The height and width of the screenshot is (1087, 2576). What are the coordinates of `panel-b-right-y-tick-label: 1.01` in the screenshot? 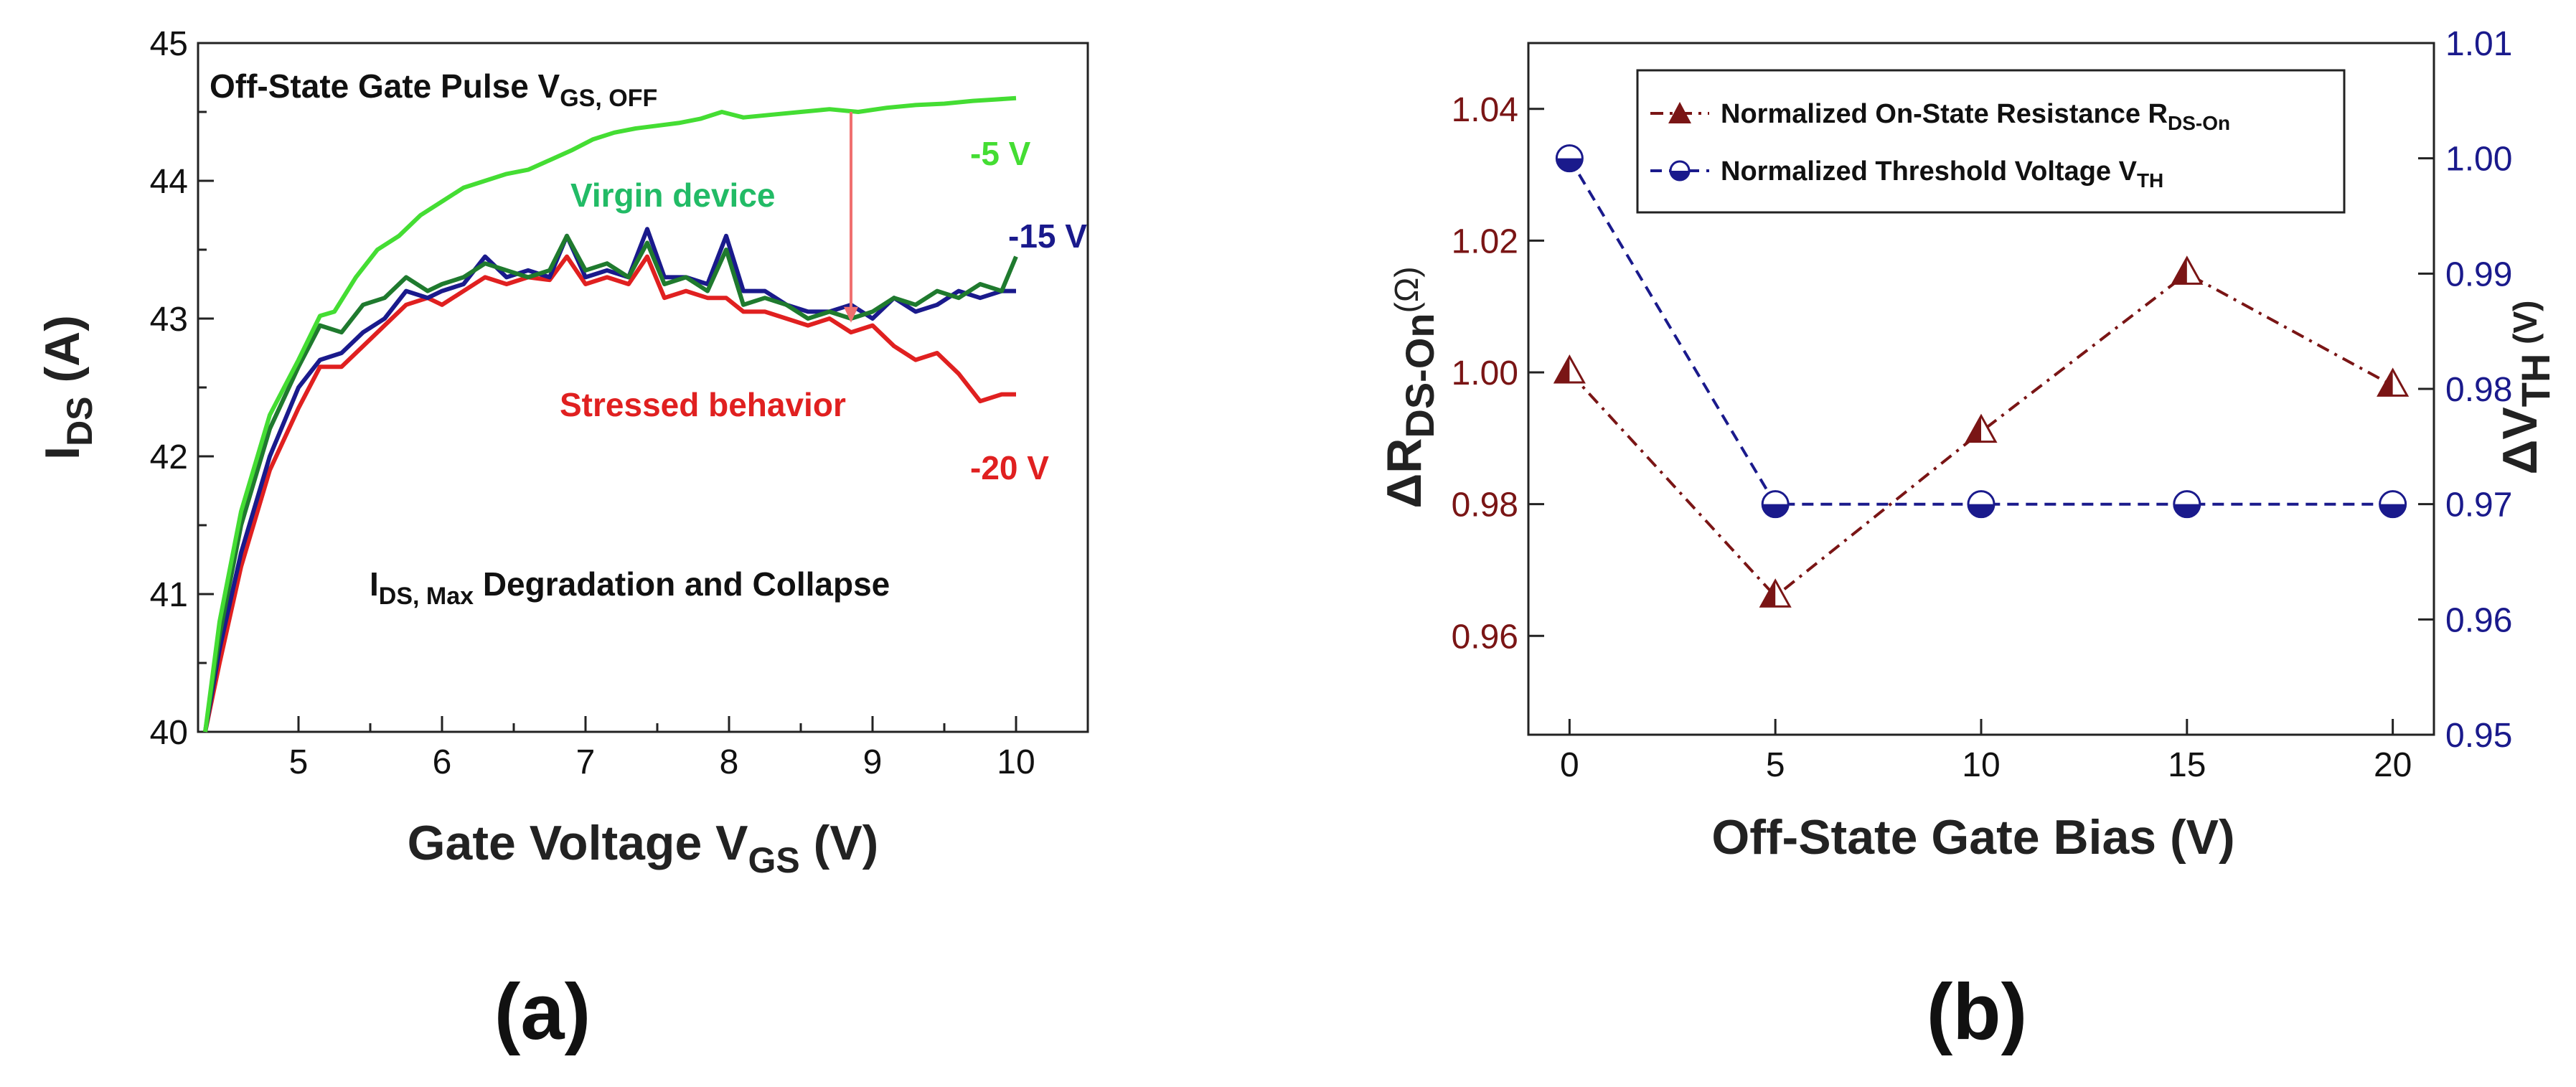 It's located at (2478, 44).